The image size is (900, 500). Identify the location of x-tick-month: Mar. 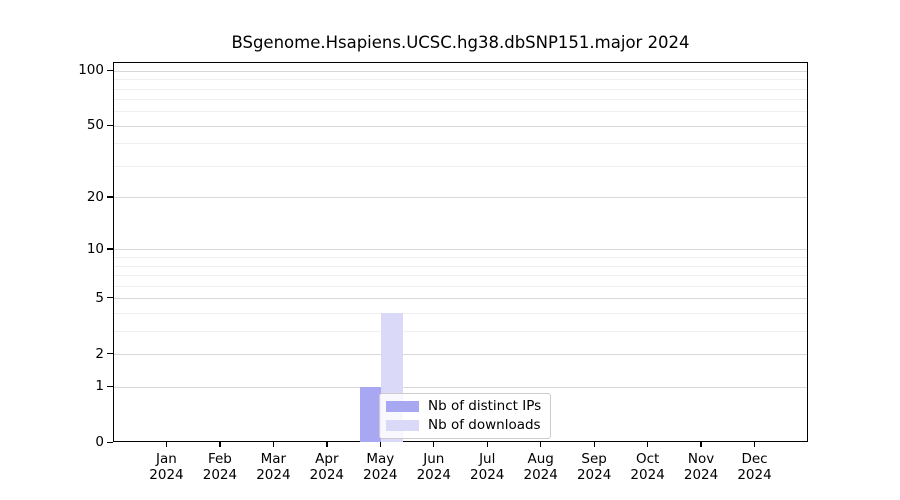
(273, 459).